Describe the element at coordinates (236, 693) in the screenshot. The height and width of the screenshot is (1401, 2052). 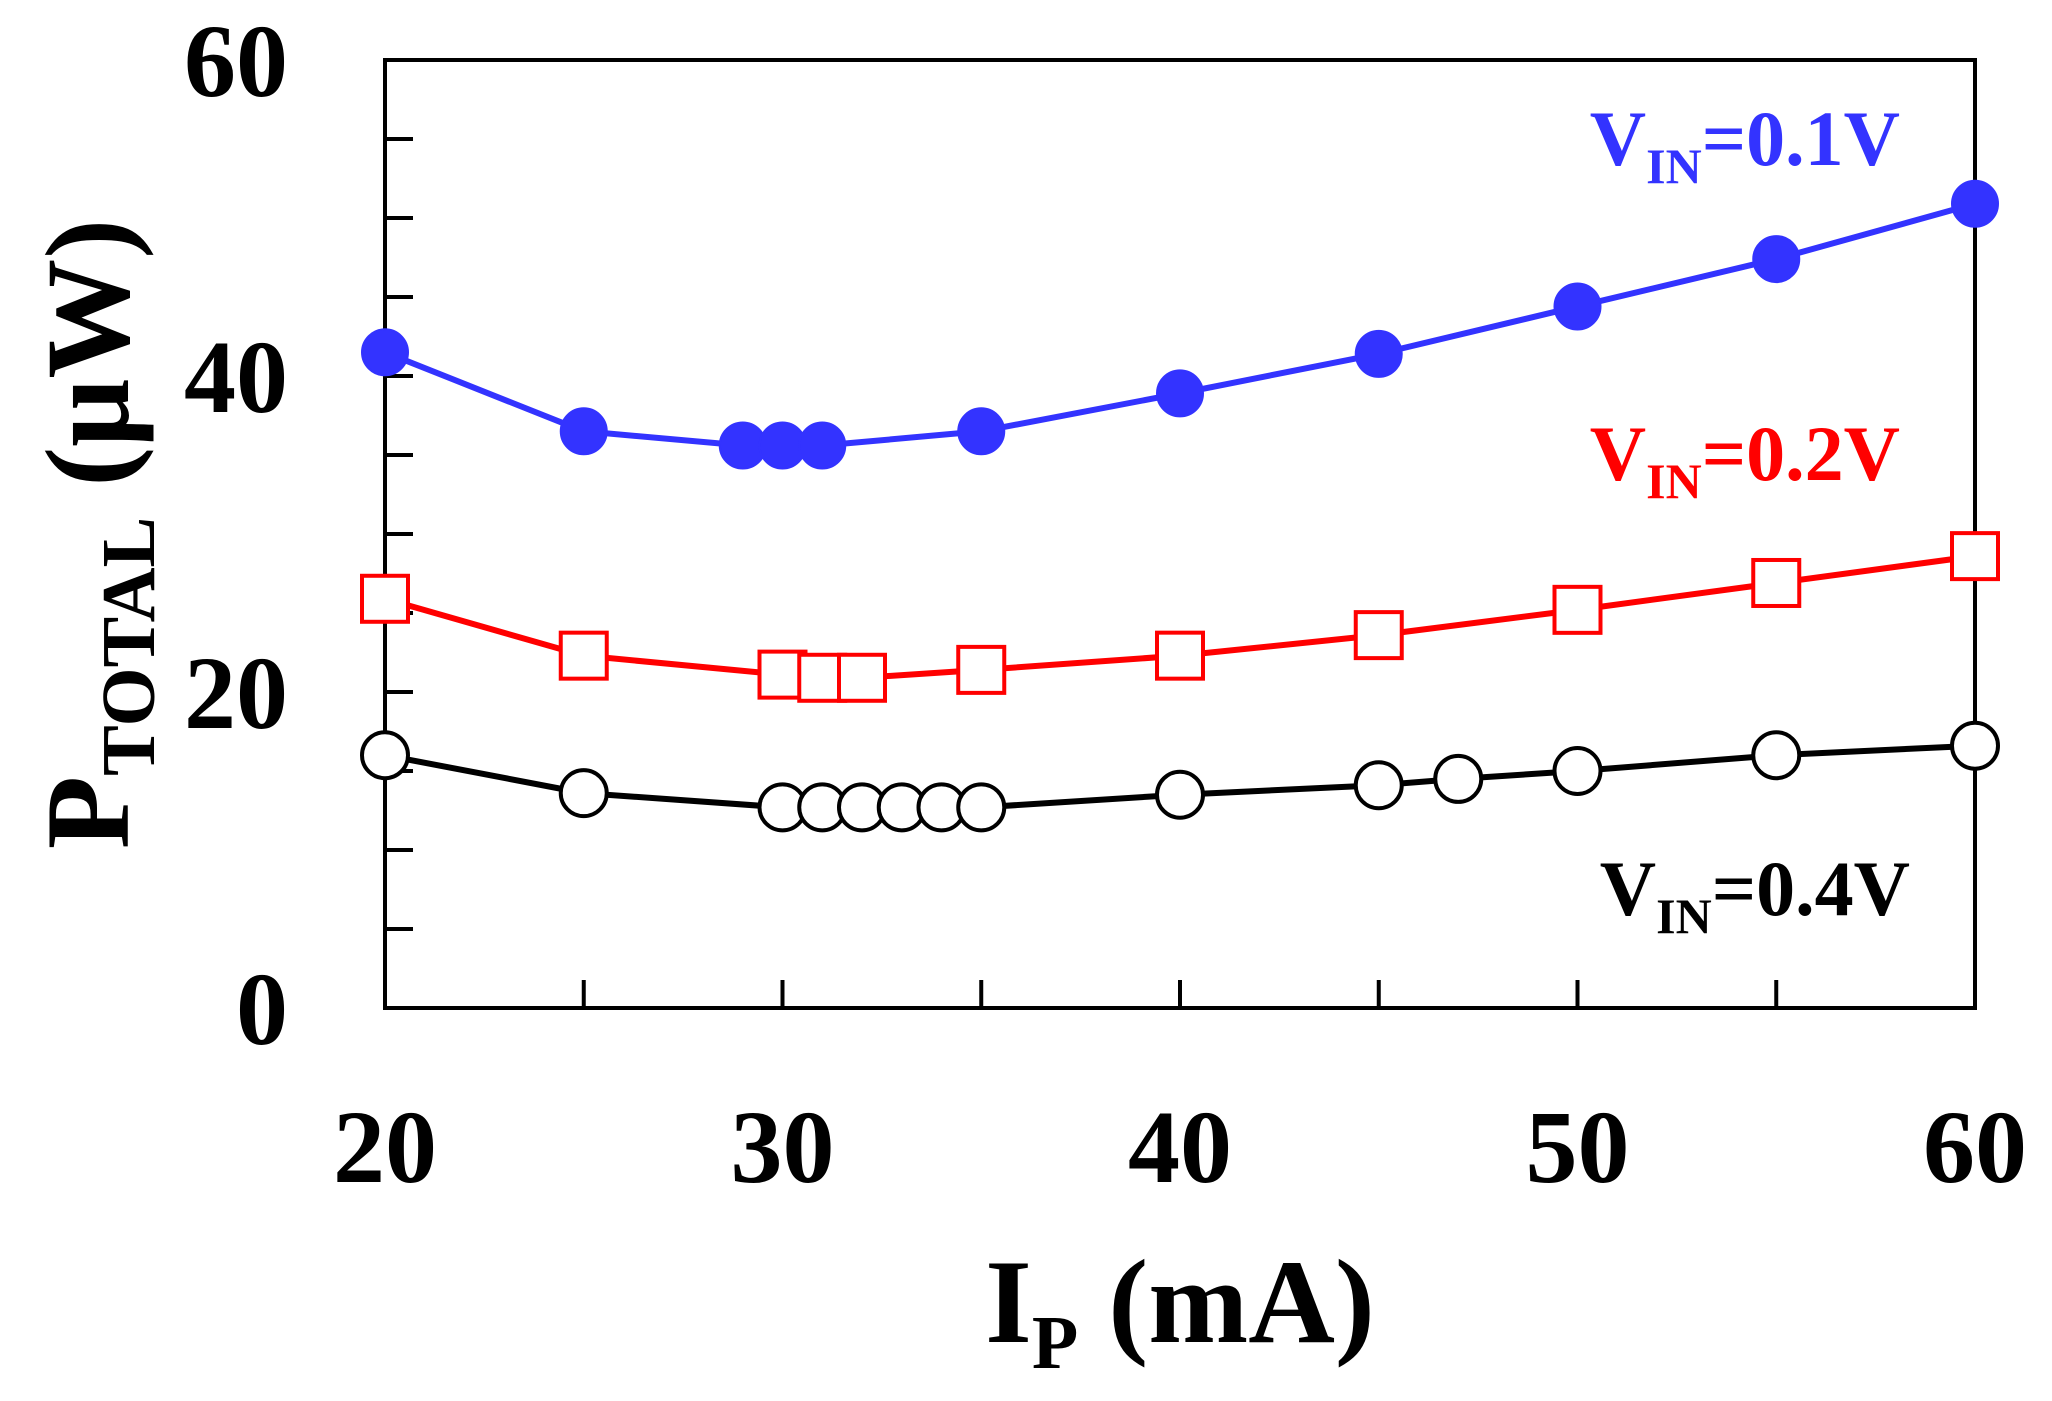
I see `y-tick-label: 20` at that location.